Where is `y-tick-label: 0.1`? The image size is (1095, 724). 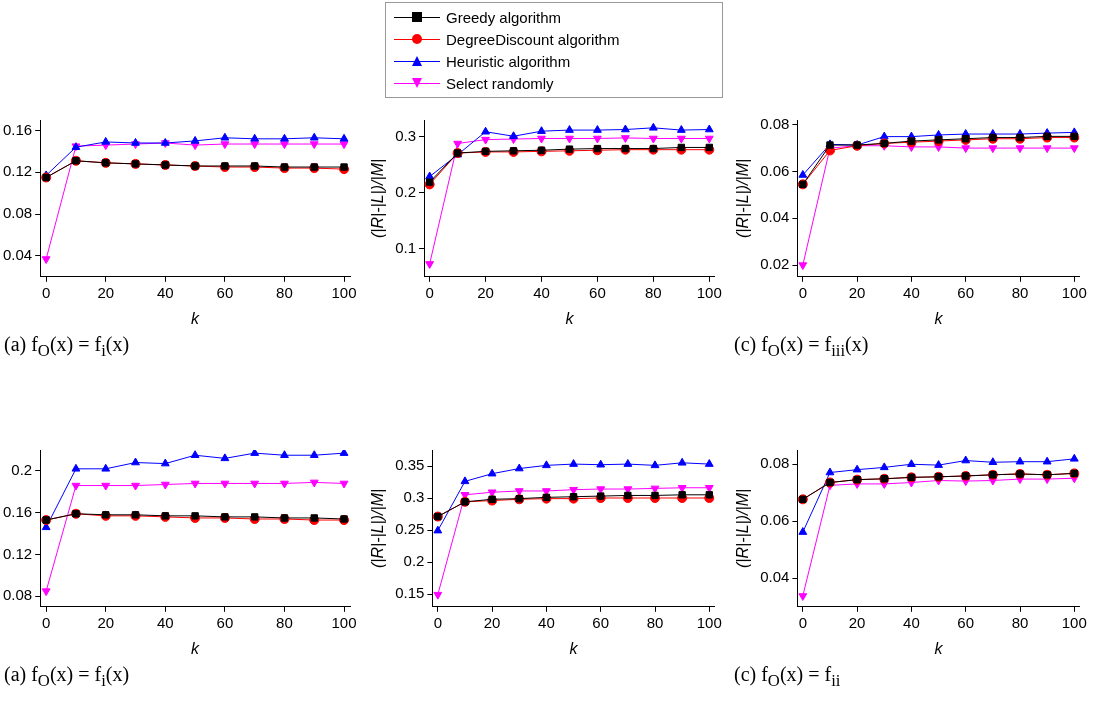 y-tick-label: 0.1 is located at coordinates (406, 247).